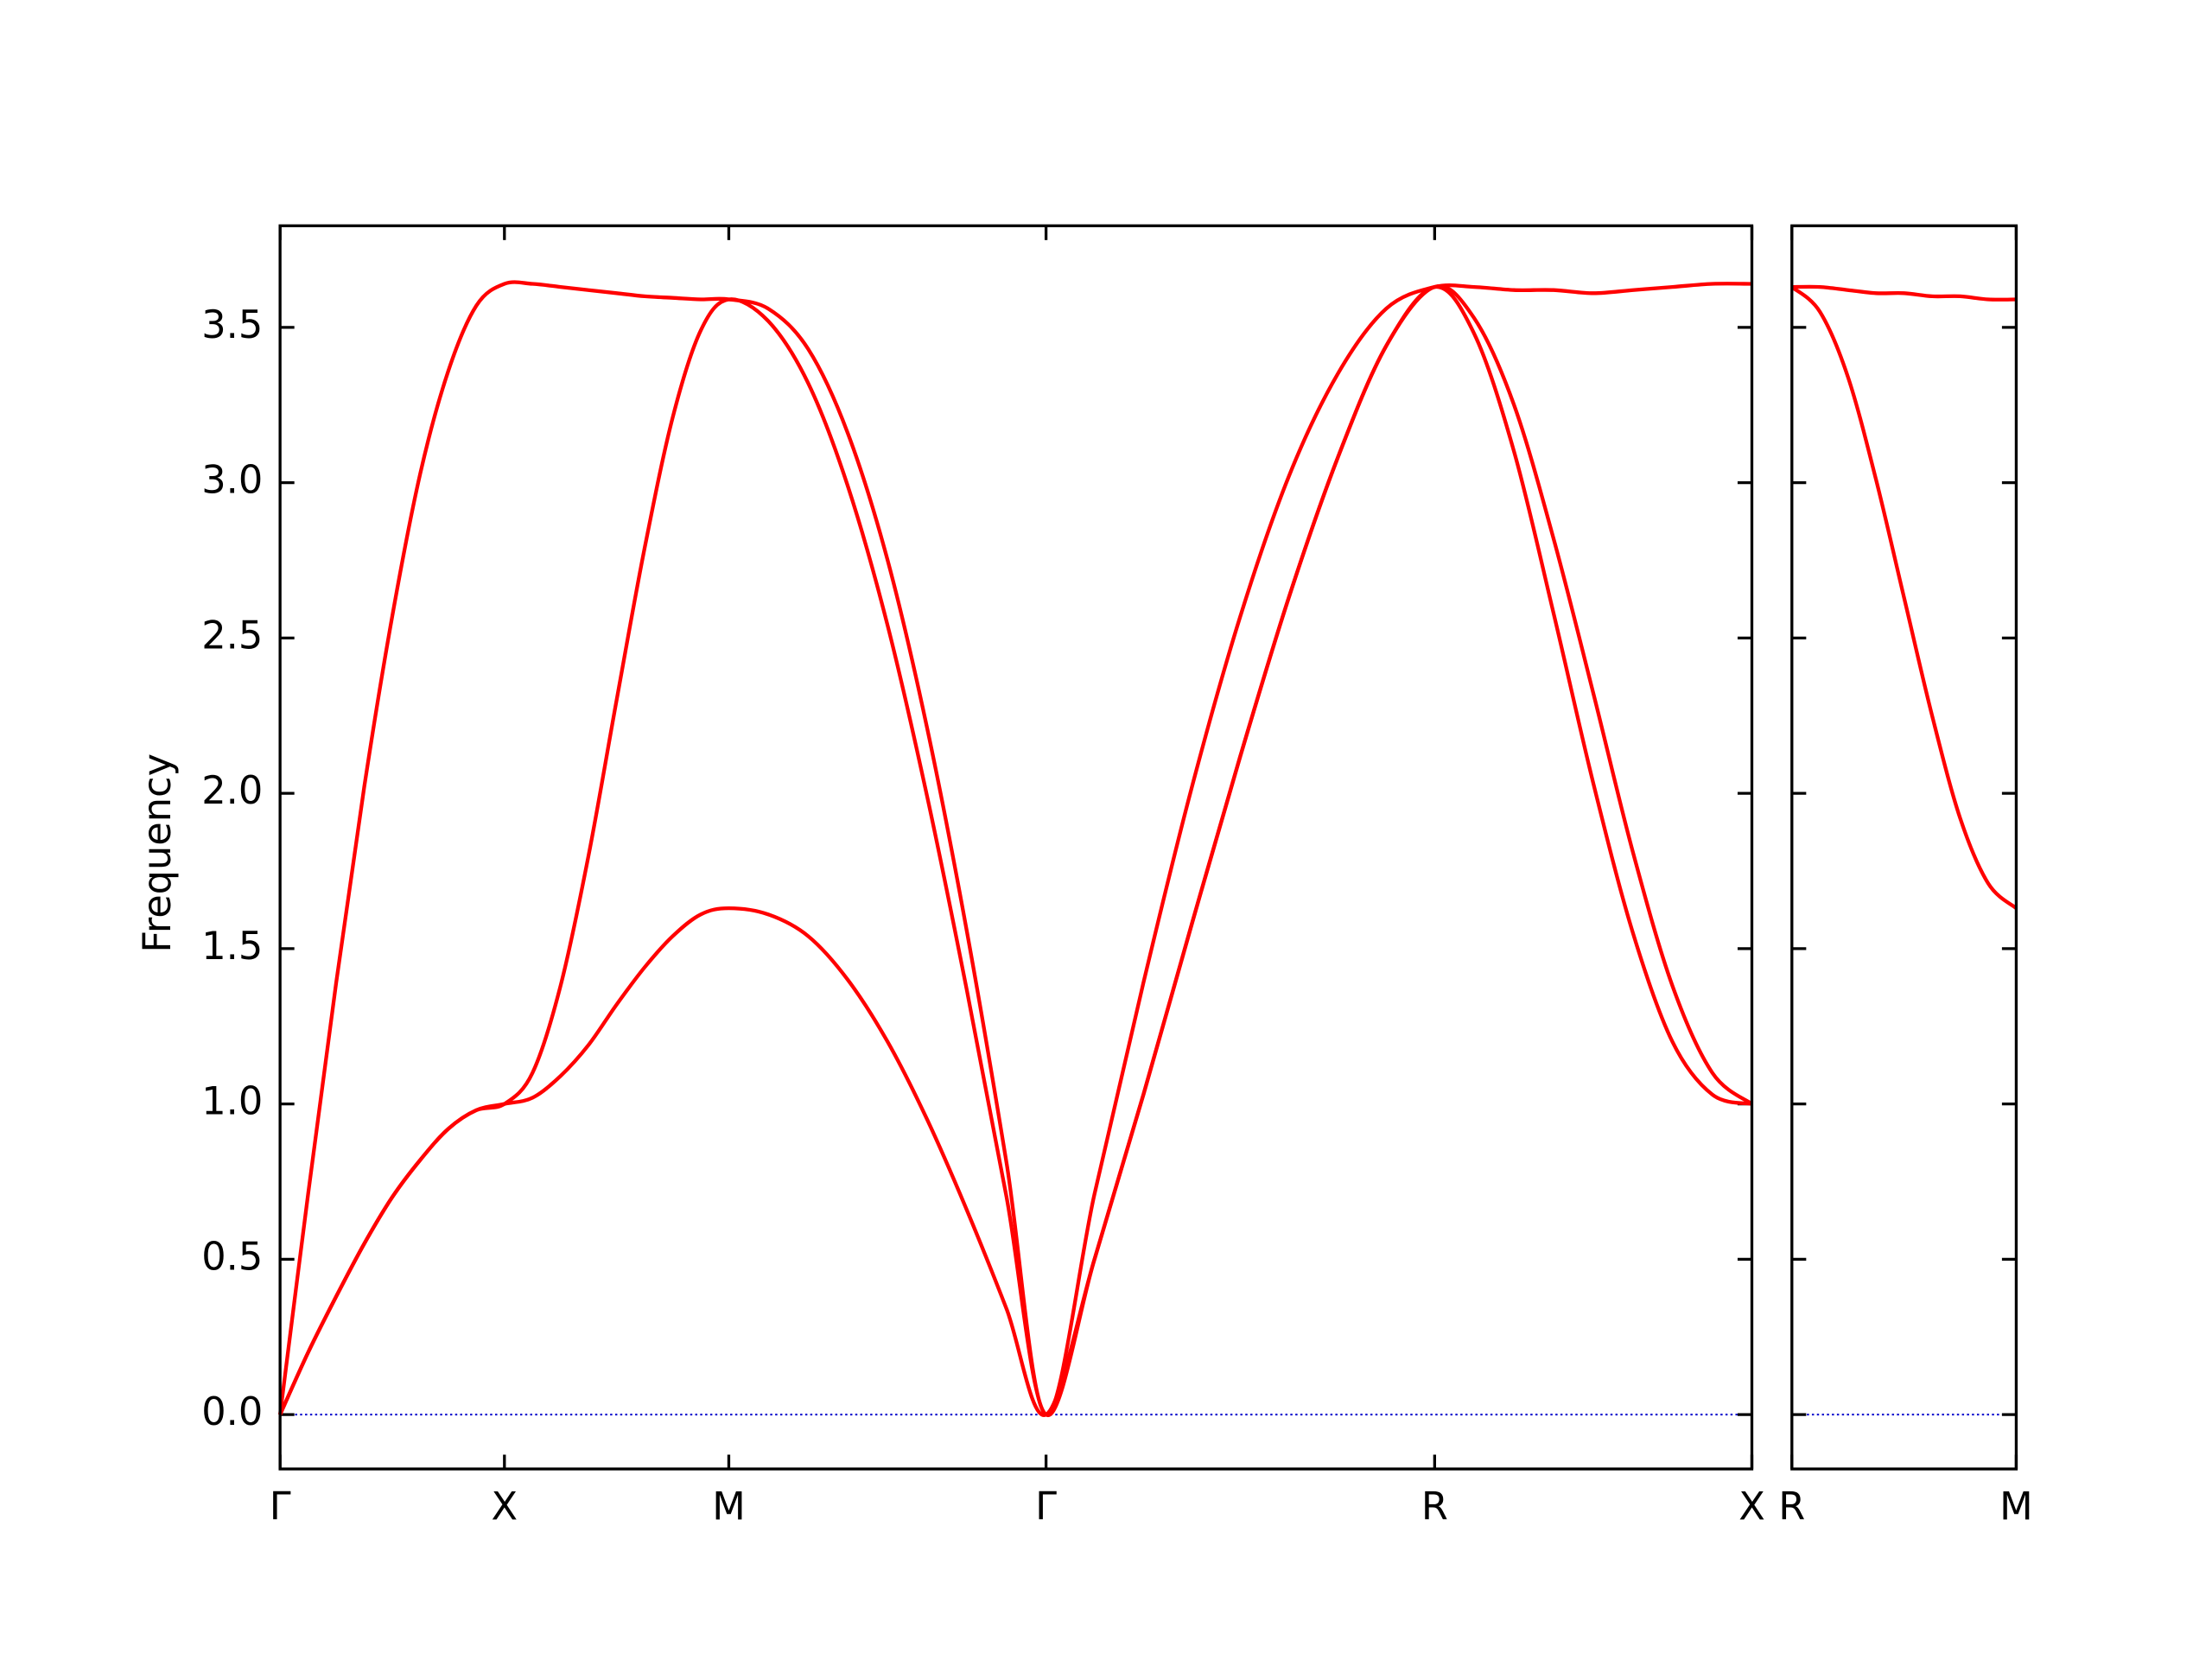 This screenshot has height=1659, width=2212. Describe the element at coordinates (232, 790) in the screenshot. I see `y-tick-label: 2.0` at that location.